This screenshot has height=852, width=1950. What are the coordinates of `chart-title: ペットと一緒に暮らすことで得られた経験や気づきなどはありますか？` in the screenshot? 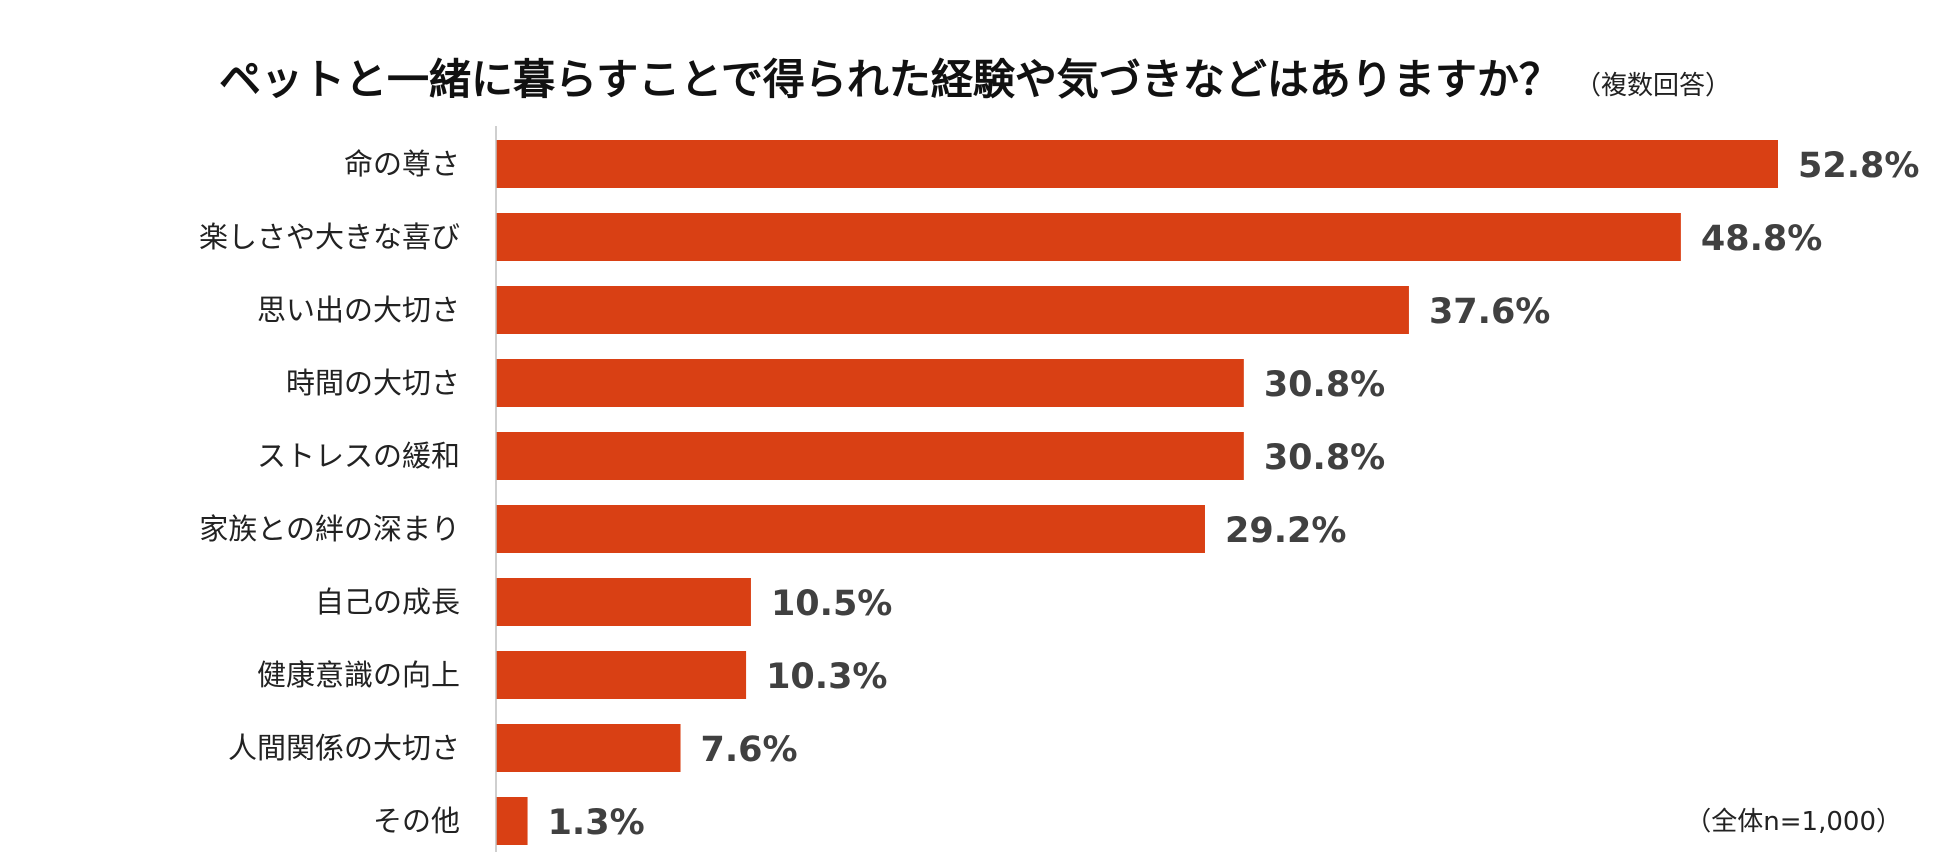 It's located at (890, 79).